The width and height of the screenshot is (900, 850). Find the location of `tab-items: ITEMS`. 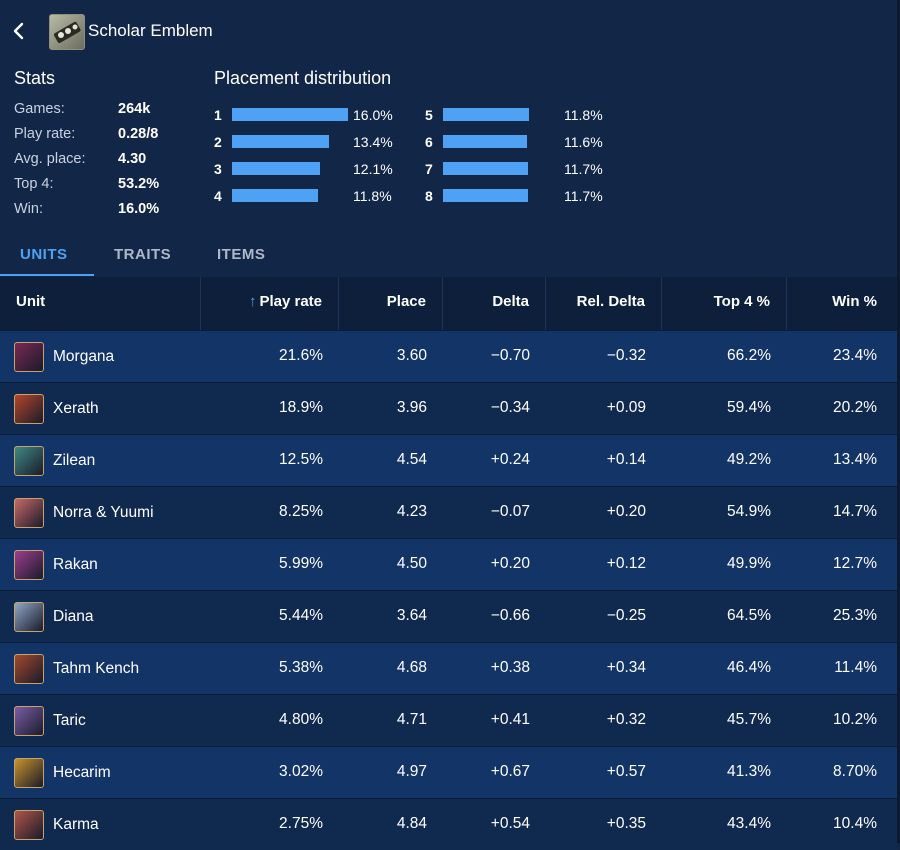

tab-items: ITEMS is located at coordinates (241, 254).